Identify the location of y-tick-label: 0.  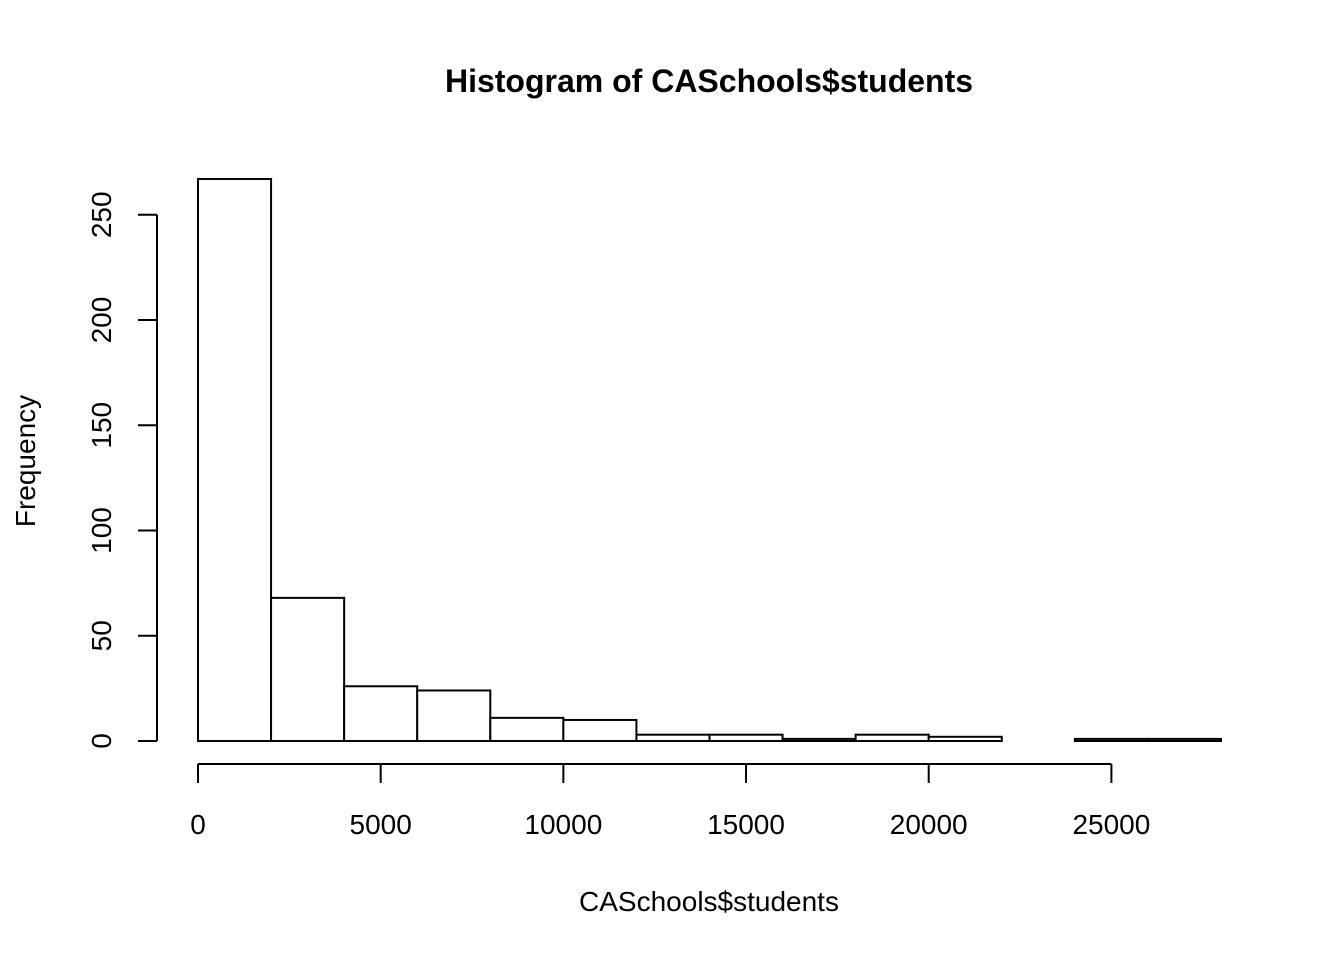
(101, 741).